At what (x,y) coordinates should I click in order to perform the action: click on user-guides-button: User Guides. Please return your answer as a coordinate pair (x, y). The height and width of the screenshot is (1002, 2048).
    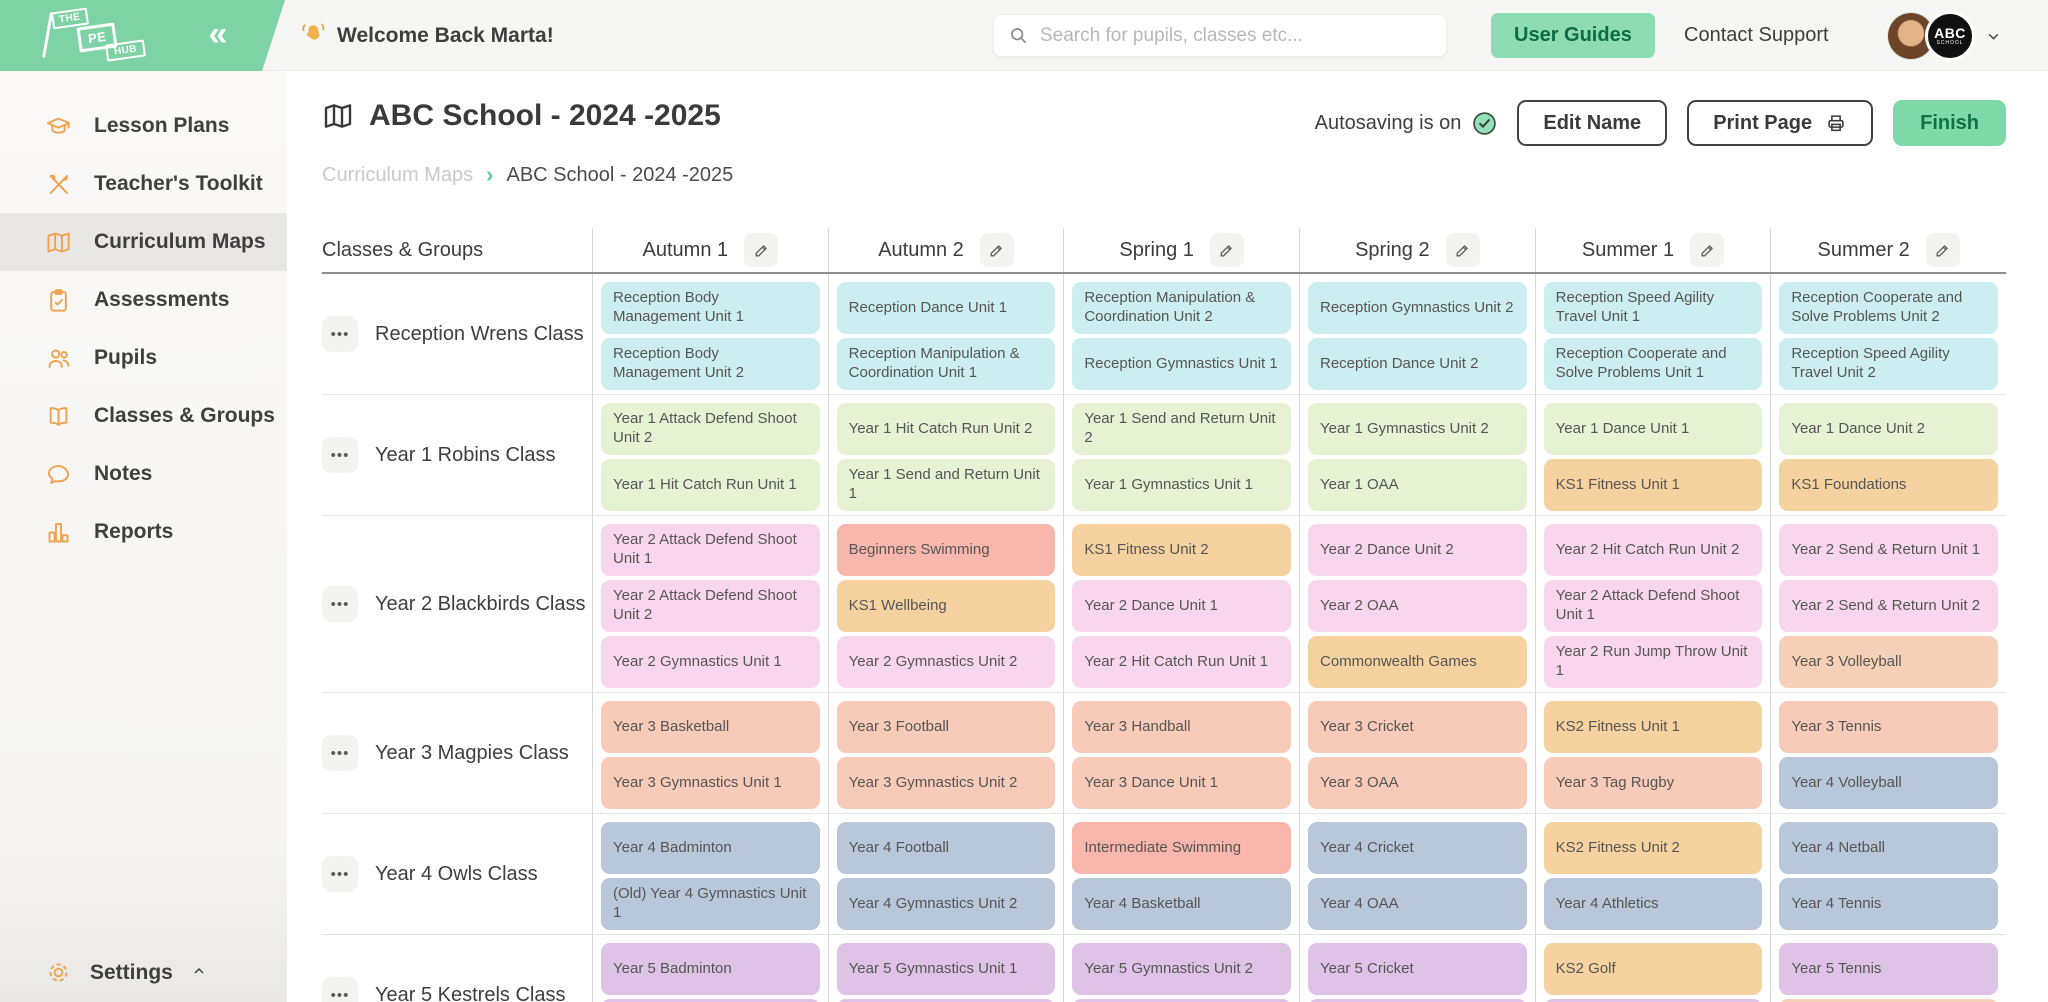
    Looking at the image, I should click on (1573, 35).